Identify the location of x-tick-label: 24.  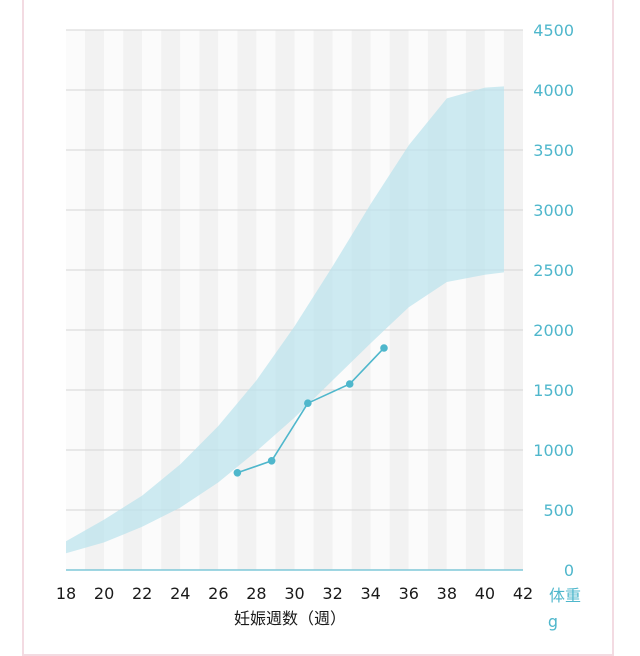
(180, 593).